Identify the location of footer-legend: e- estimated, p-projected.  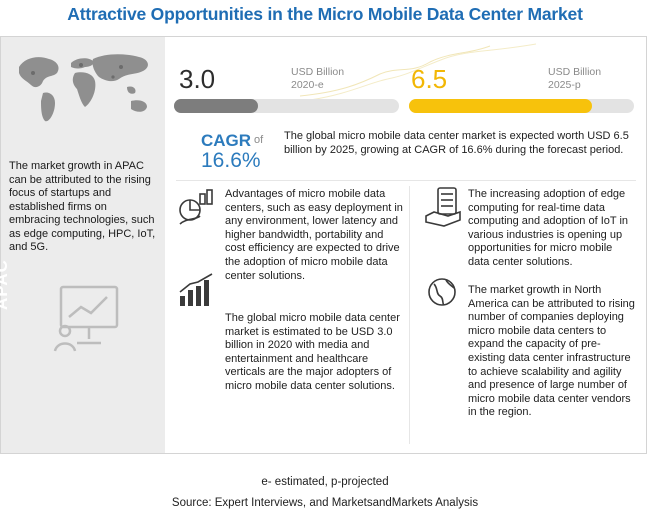
(325, 482).